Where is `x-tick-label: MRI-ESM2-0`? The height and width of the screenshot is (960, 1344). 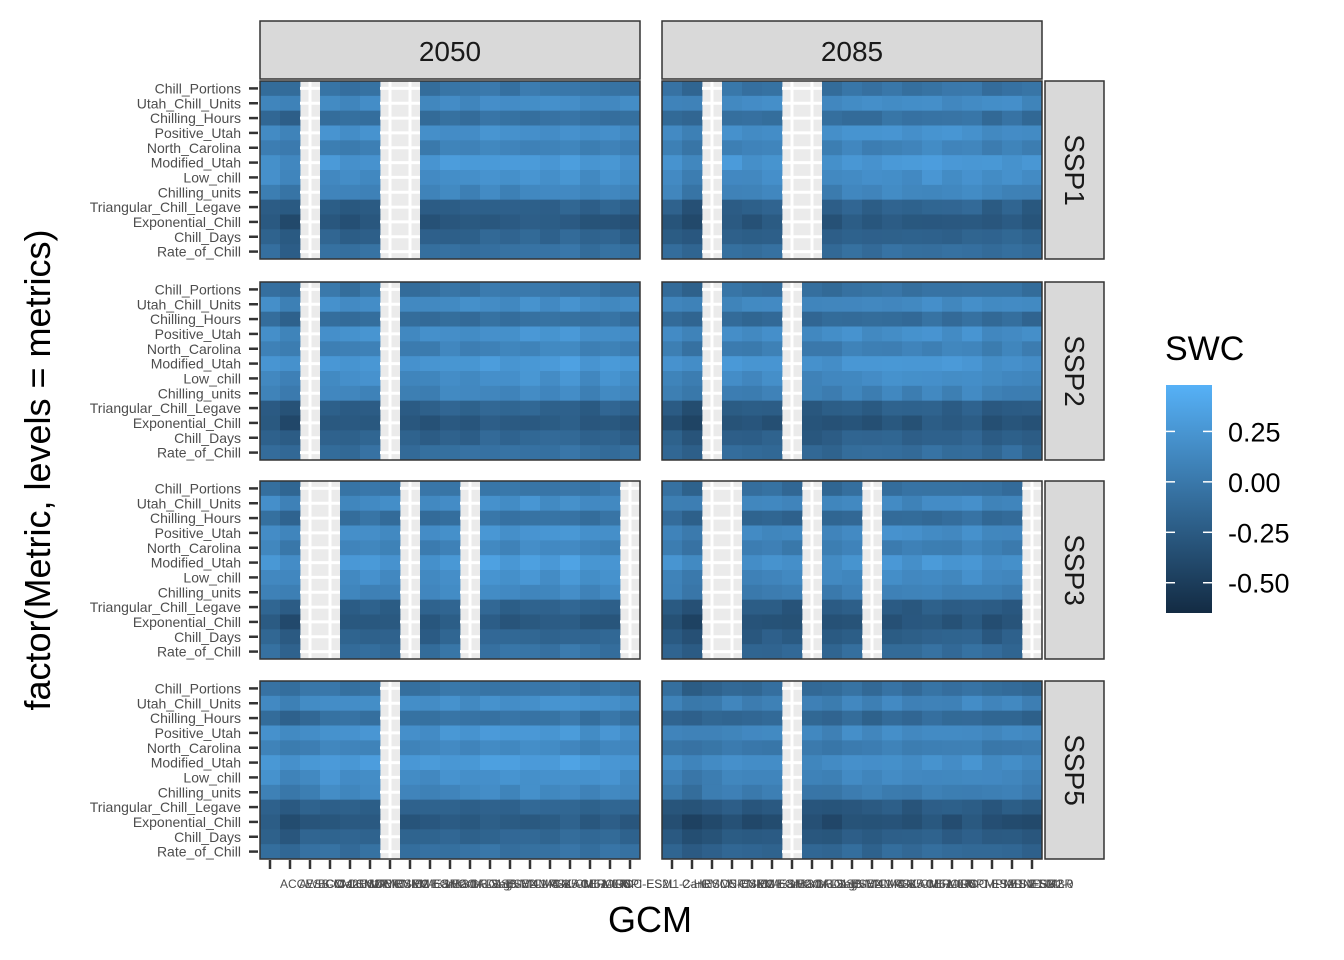
x-tick-label: MRI-ESM2-0 is located at coordinates (1039, 884).